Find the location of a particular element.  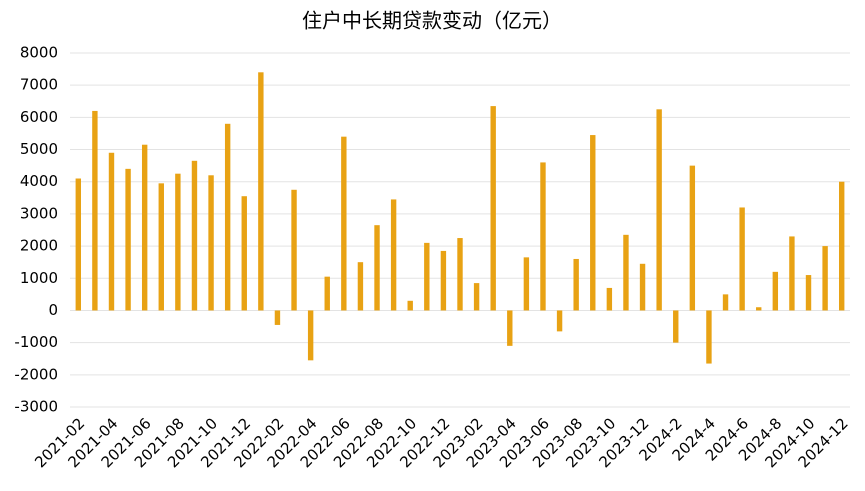

y-tick-label: 5000 is located at coordinates (39, 149).